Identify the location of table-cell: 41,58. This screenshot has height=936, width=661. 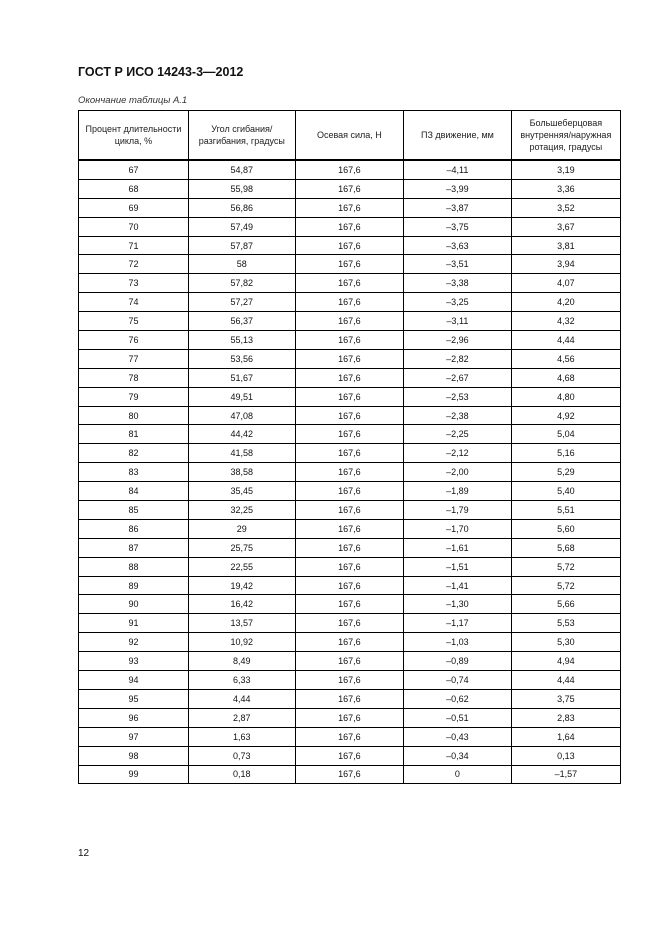
(241, 453).